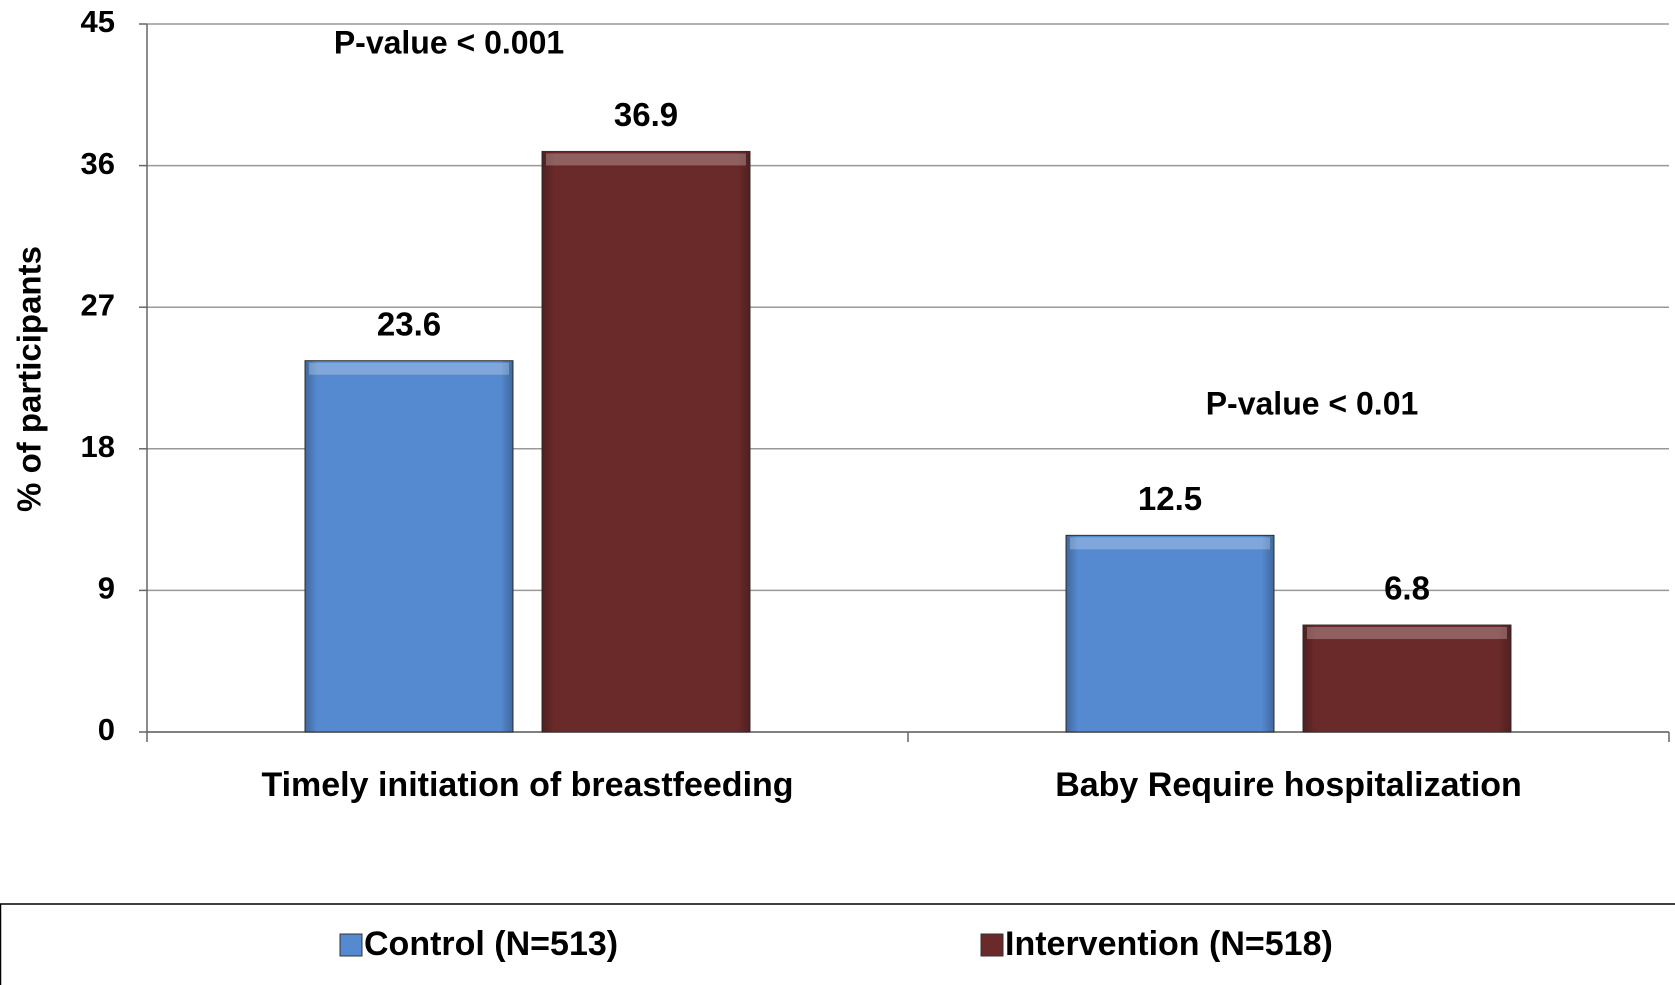 Image resolution: width=1675 pixels, height=985 pixels. What do you see at coordinates (409, 323) in the screenshot?
I see `data-label: 23.6` at bounding box center [409, 323].